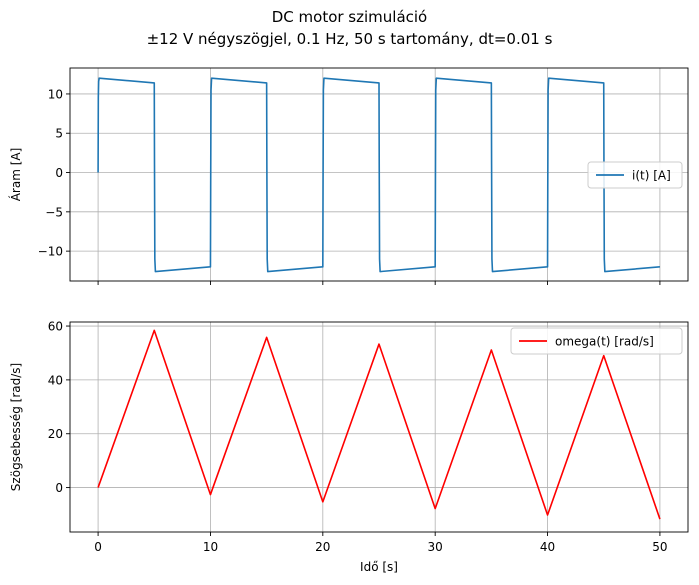 This screenshot has width=699, height=585. Describe the element at coordinates (59, 134) in the screenshot. I see `y-tick-label: 5` at that location.